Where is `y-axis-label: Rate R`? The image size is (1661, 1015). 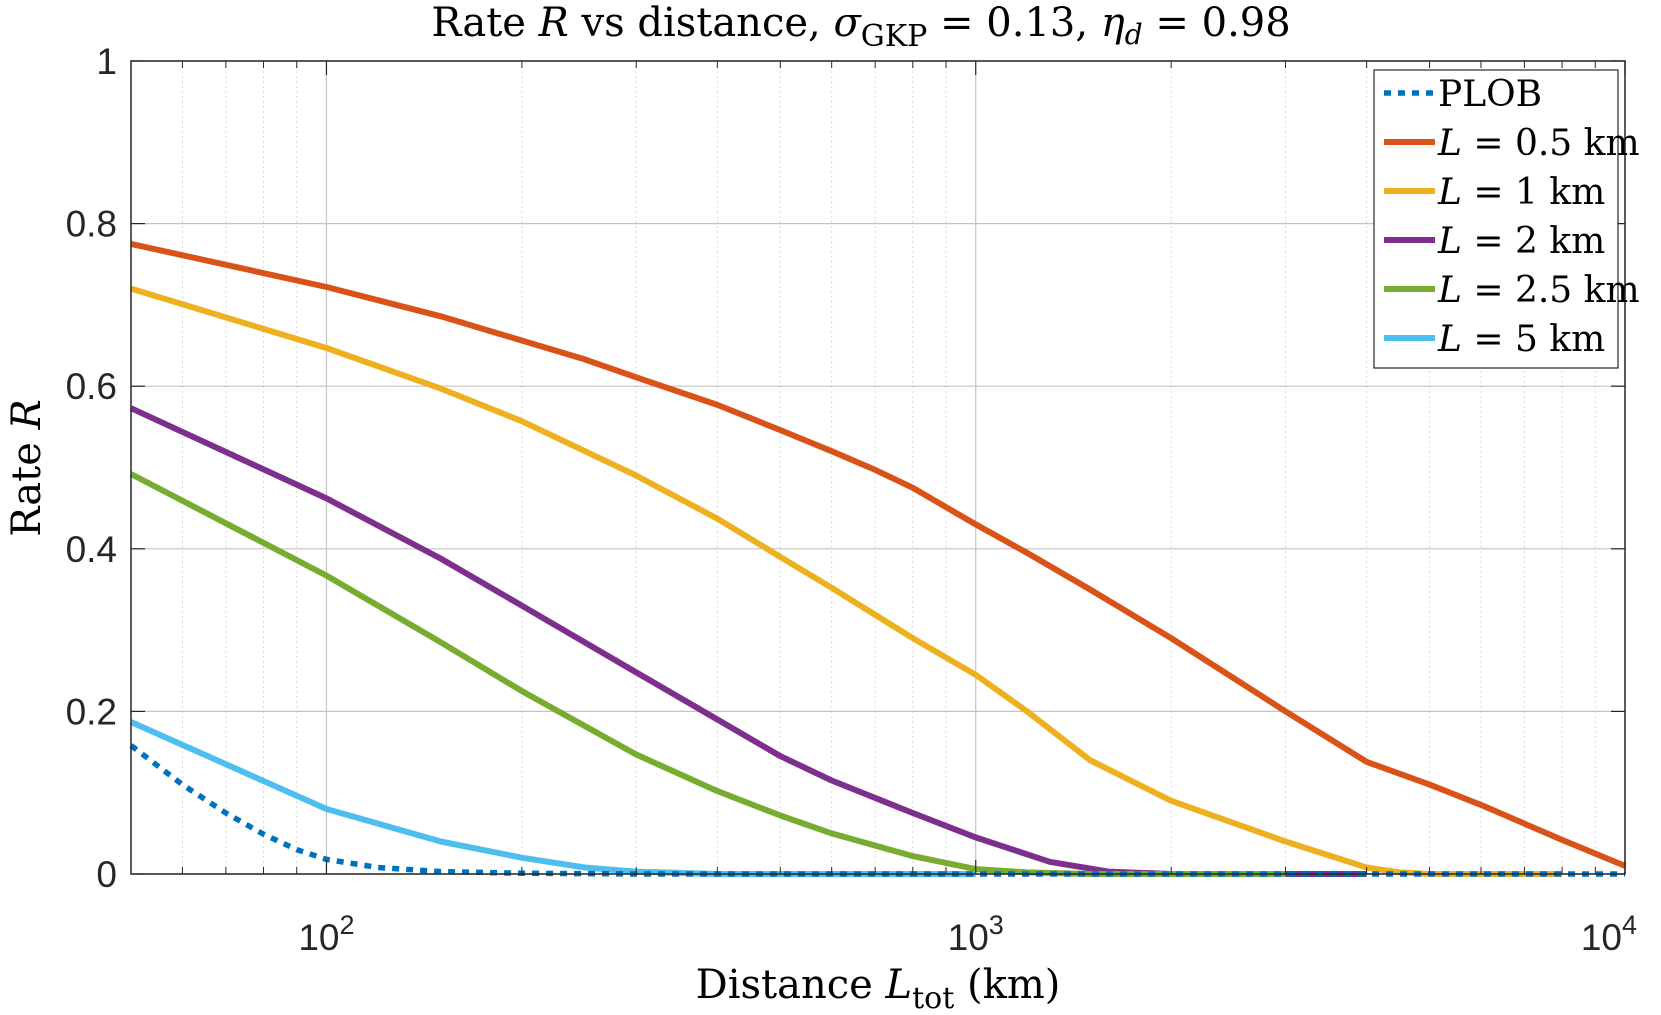
y-axis-label: Rate R is located at coordinates (27, 467).